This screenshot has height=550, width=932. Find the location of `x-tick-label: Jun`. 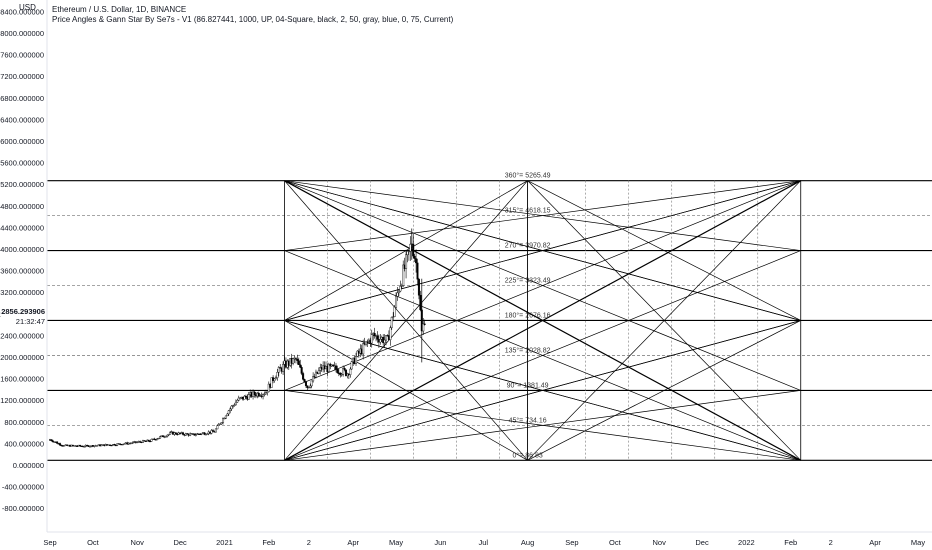

x-tick-label: Jun is located at coordinates (440, 542).